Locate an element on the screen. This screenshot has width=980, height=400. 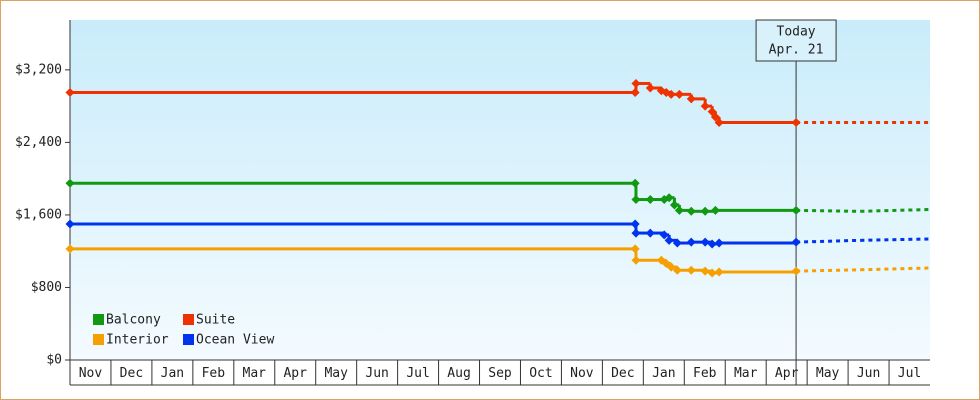
today-label: Apr. 21 is located at coordinates (796, 50).